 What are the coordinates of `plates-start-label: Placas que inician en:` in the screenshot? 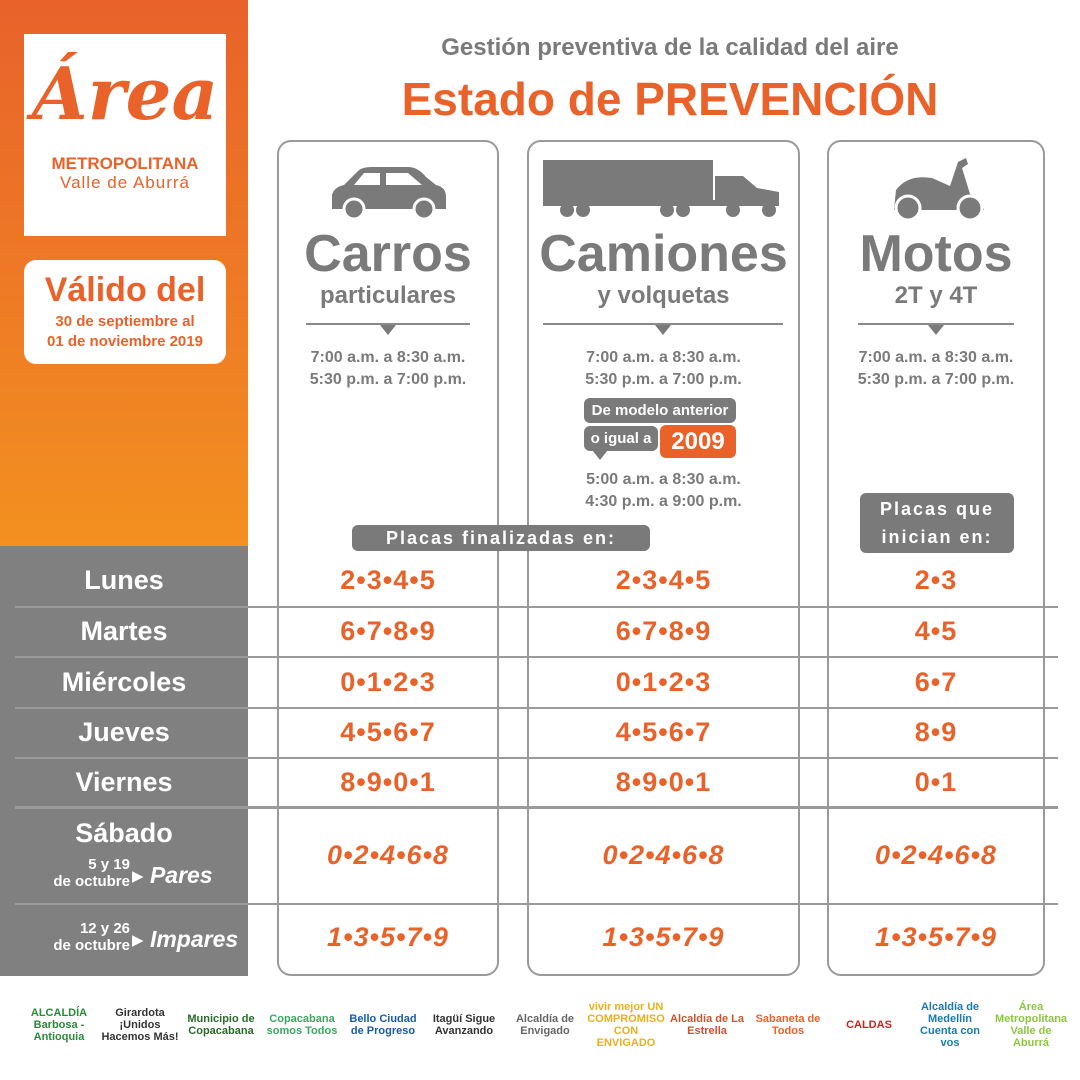 It's located at (937, 523).